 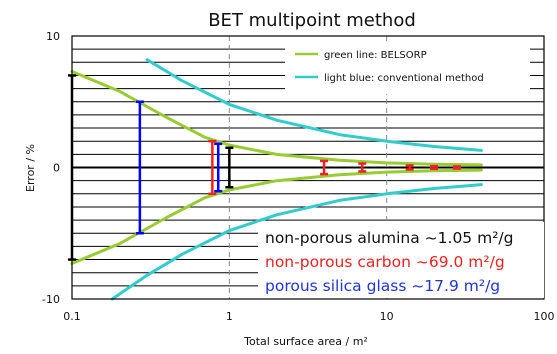 What do you see at coordinates (53, 36) in the screenshot?
I see `y-tick-label: 10` at bounding box center [53, 36].